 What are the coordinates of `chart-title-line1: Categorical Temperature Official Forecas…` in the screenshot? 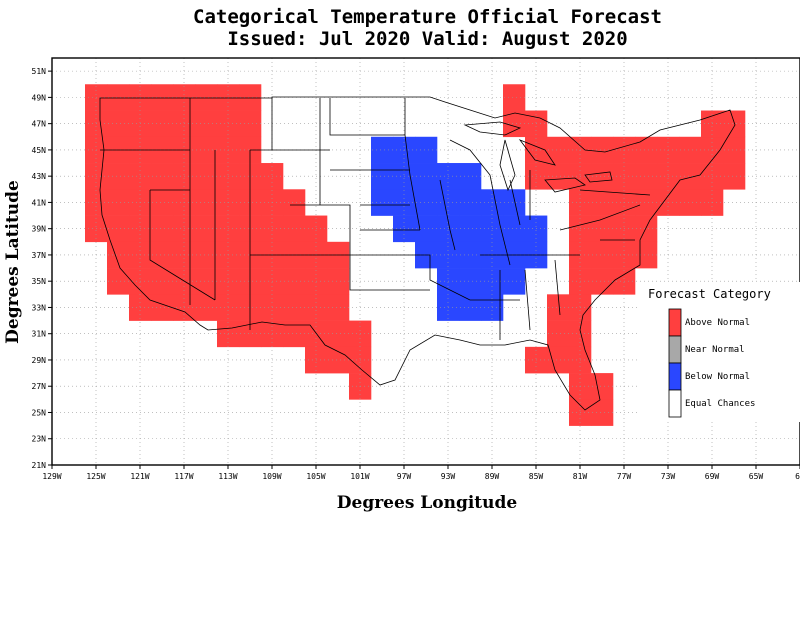 It's located at (427, 17).